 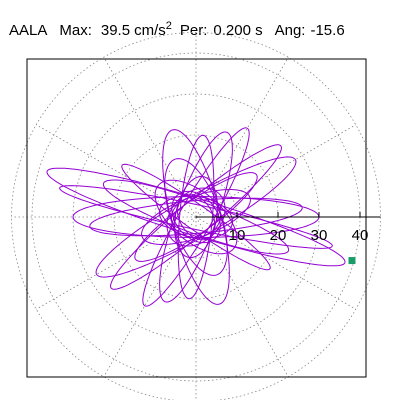 I want to click on max-value: 39.5, so click(x=115, y=30).